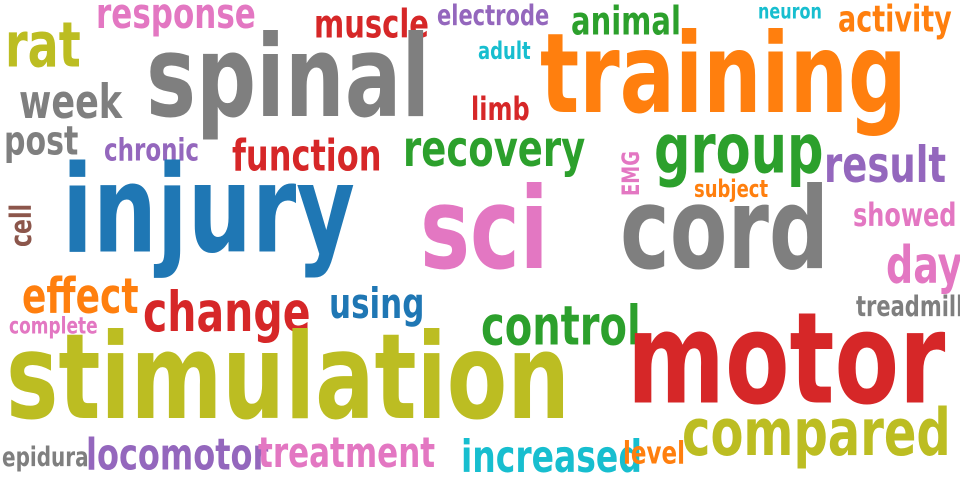 The height and width of the screenshot is (480, 960). Describe the element at coordinates (49, 456) in the screenshot. I see `word-epidural: epidural` at that location.